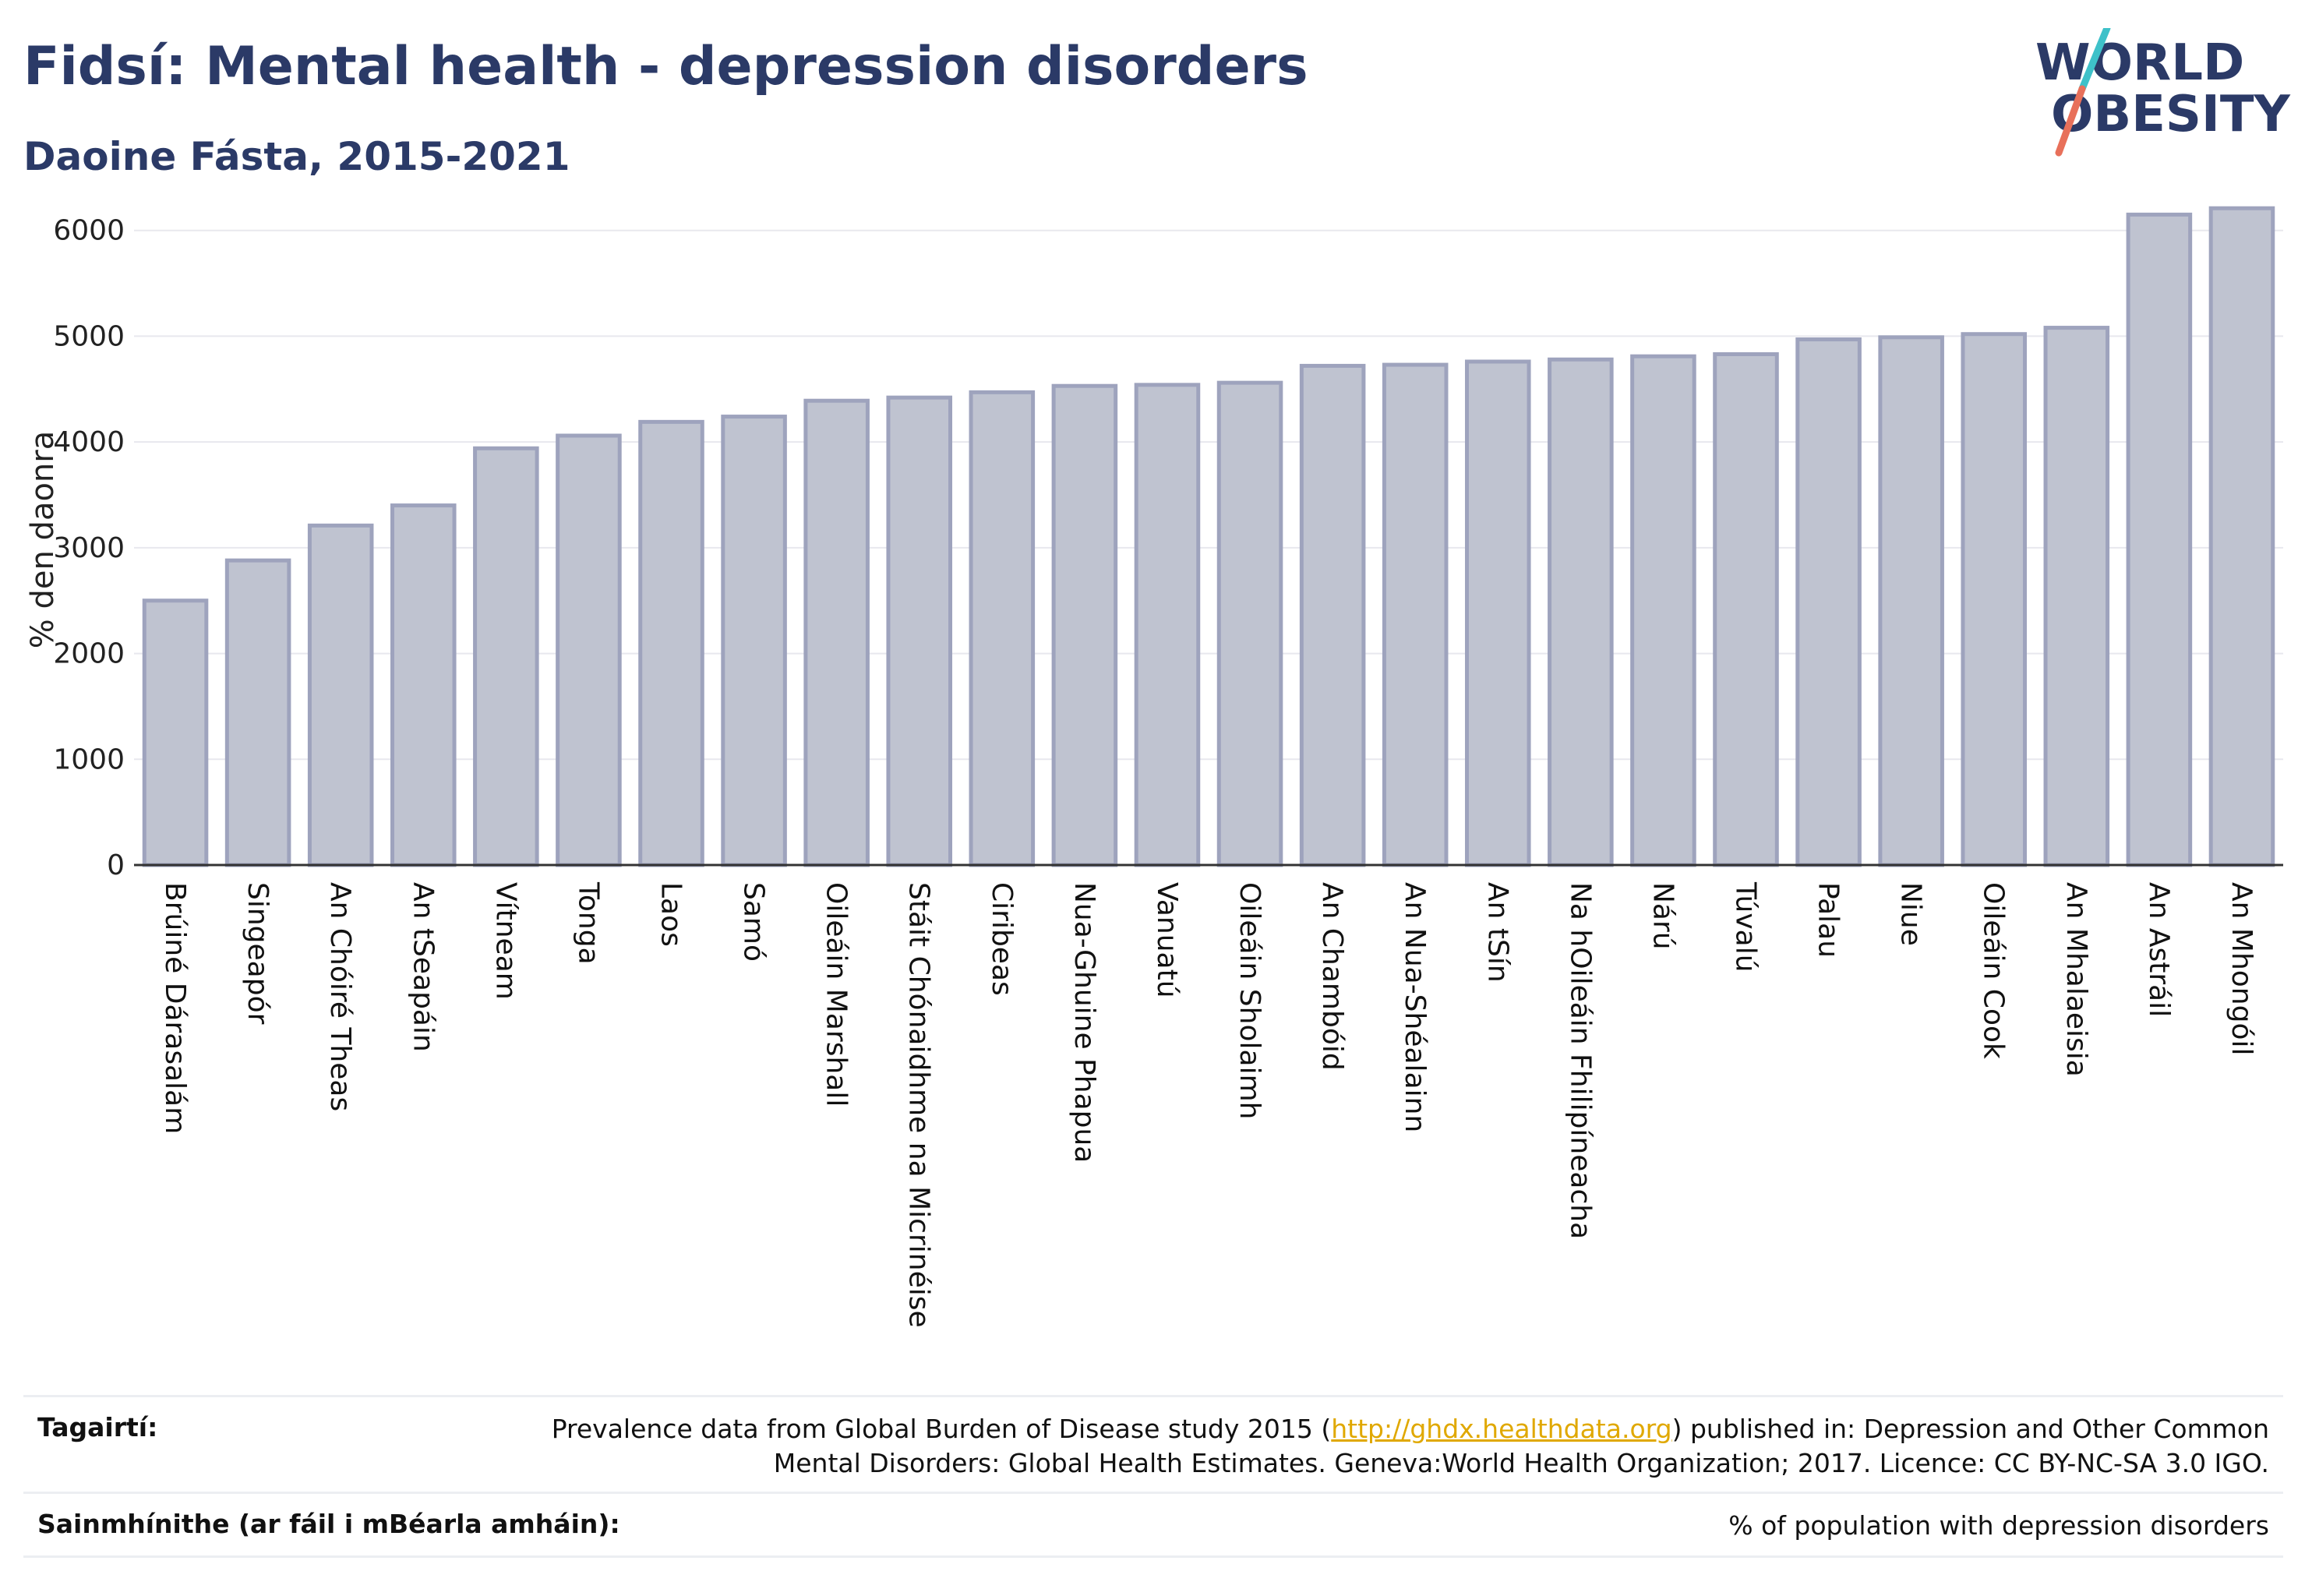  What do you see at coordinates (89, 442) in the screenshot?
I see `y-tick-label: 4000` at bounding box center [89, 442].